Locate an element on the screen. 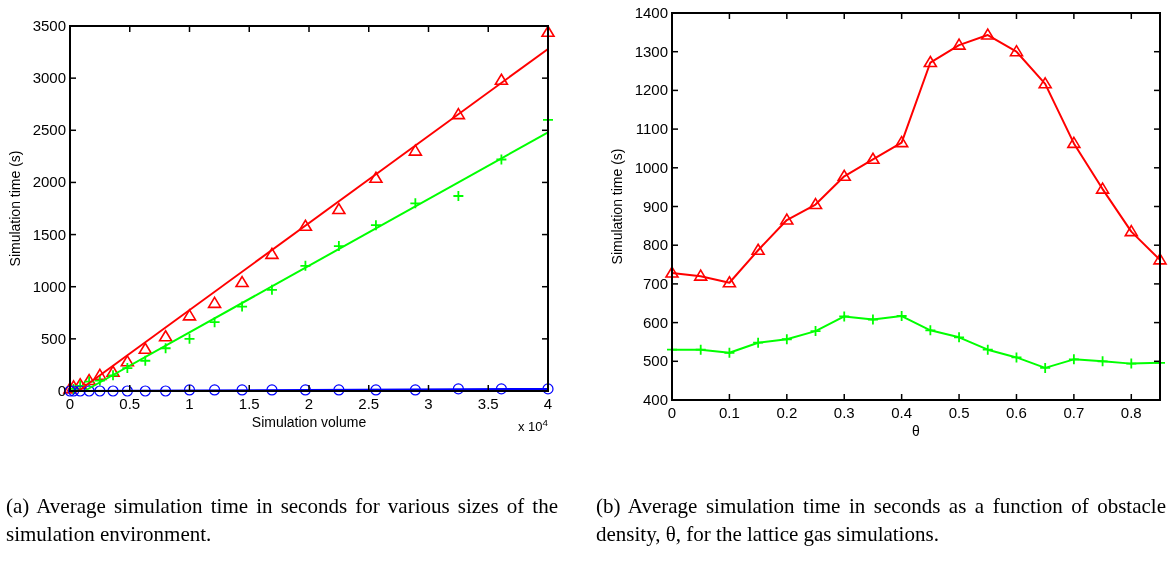 The width and height of the screenshot is (1171, 583). text: (b) Average simulation time in seconds as a function of obstacle density, θ, for the lattice gas simulations. is located at coordinates (881, 520).